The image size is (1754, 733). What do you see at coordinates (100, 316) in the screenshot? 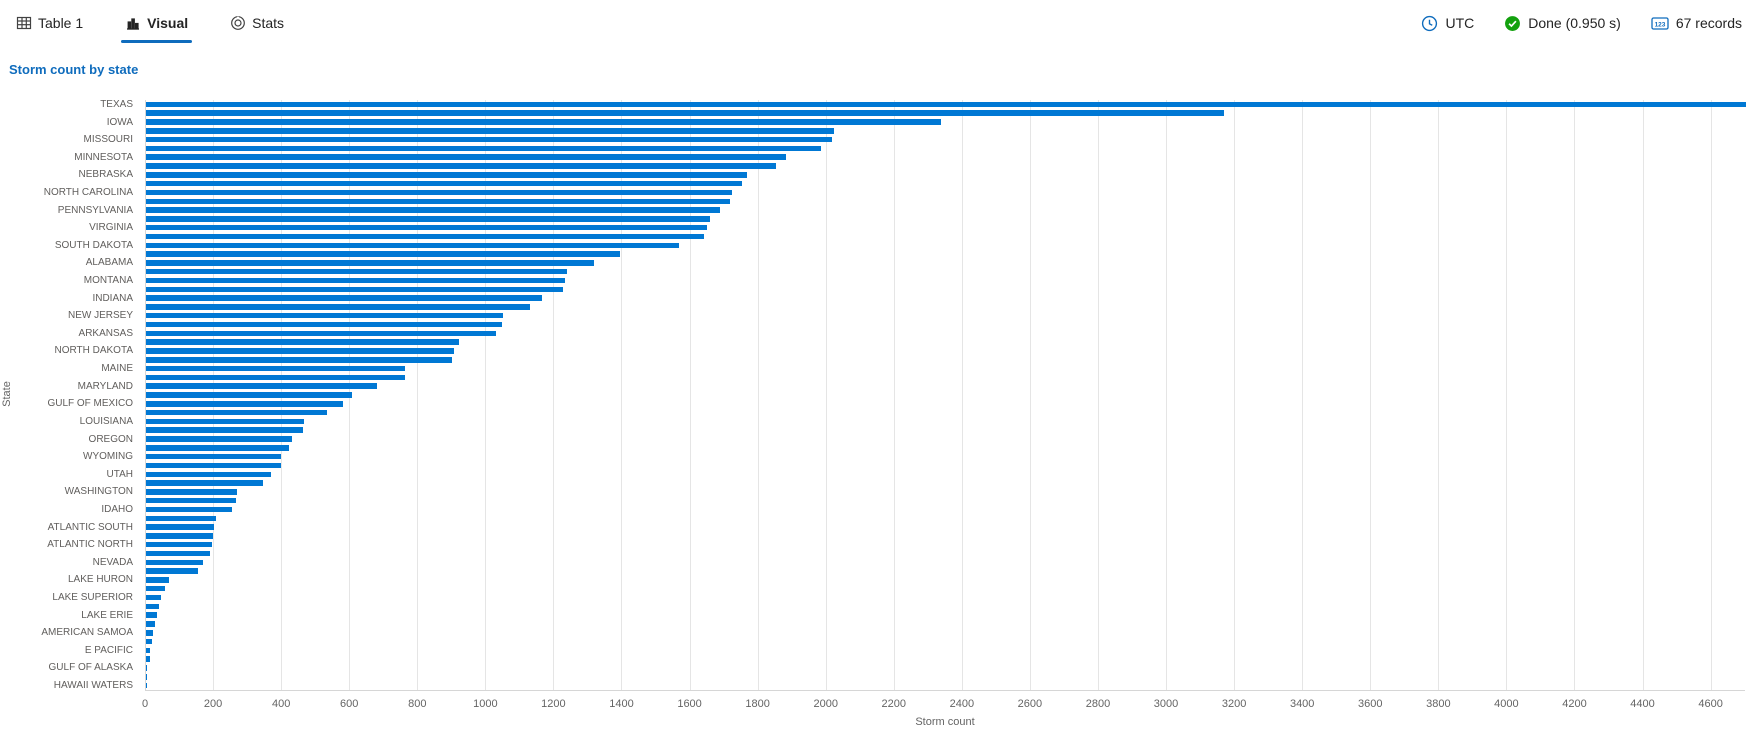
I see `y-axis-label: NEW JERSEY` at bounding box center [100, 316].